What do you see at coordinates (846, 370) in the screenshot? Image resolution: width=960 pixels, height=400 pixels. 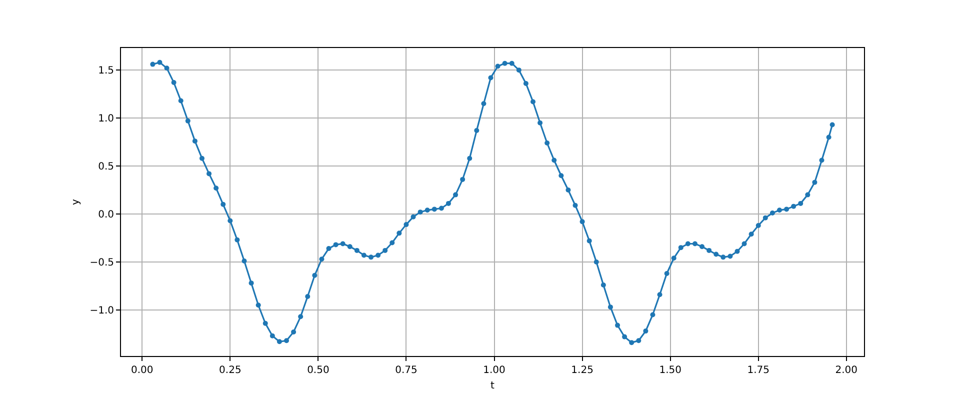 I see `x-tick-label: 2.00` at bounding box center [846, 370].